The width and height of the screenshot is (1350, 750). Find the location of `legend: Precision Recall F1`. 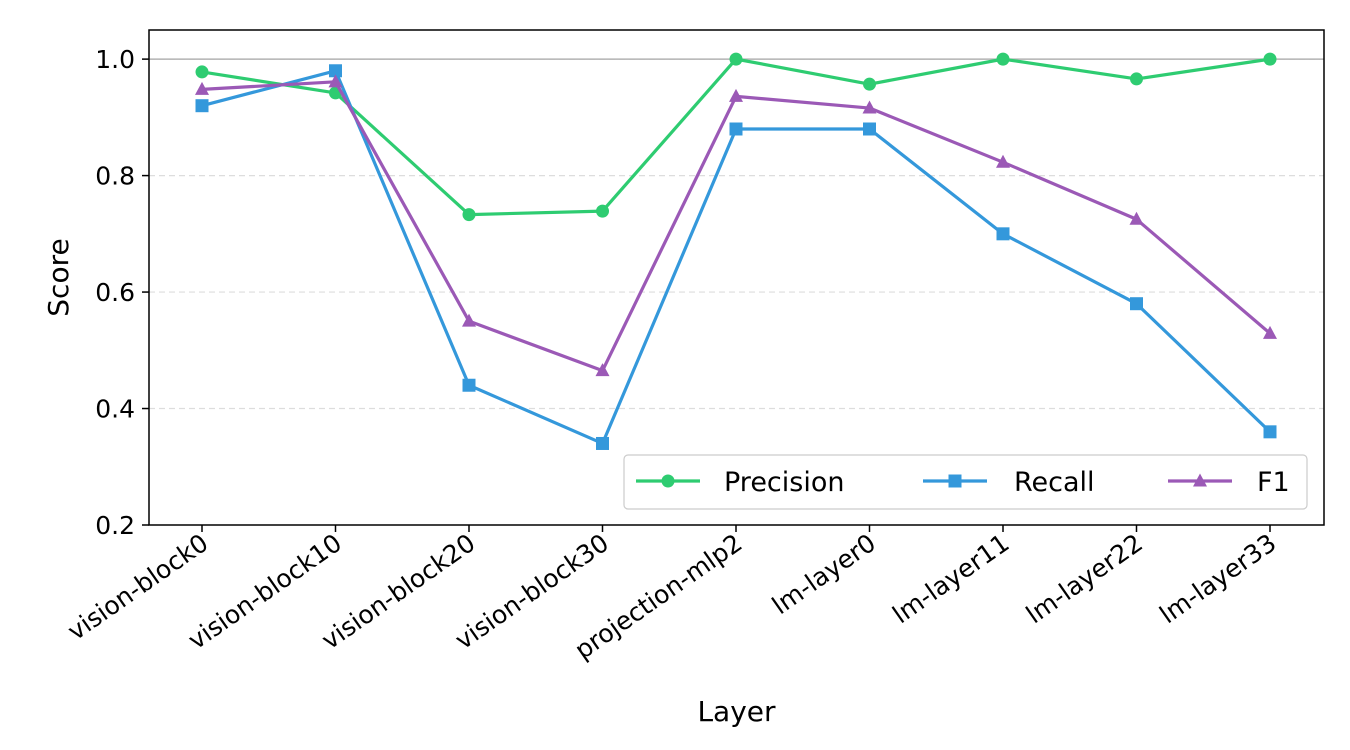

legend: Precision Recall F1 is located at coordinates (965, 482).